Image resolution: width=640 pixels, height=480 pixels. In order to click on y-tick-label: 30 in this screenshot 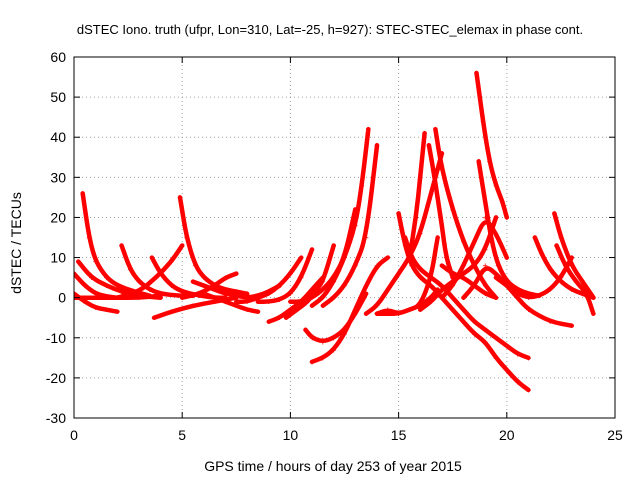, I will do `click(58, 177)`.